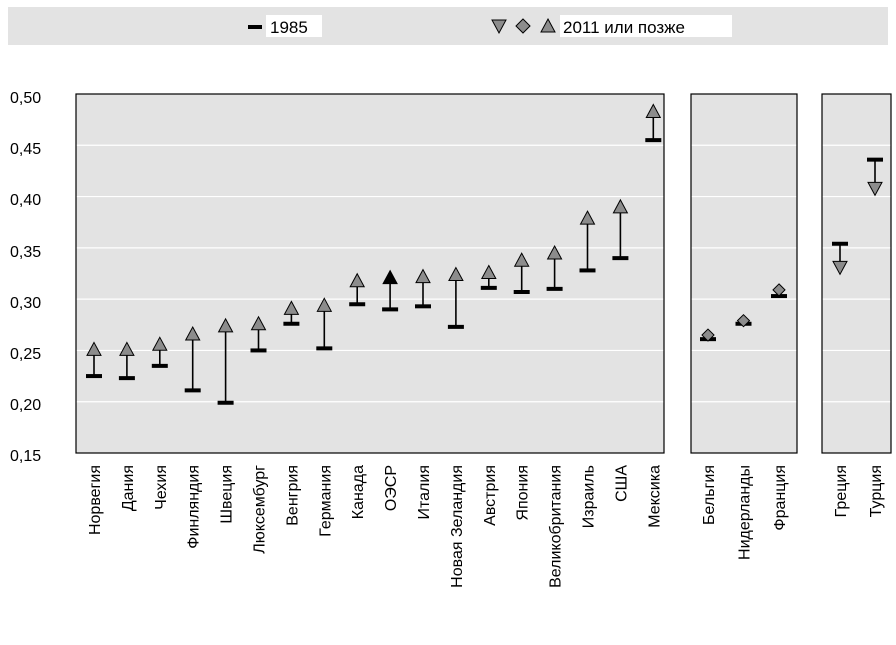  What do you see at coordinates (289, 27) in the screenshot?
I see `legend-label-1985: 1985` at bounding box center [289, 27].